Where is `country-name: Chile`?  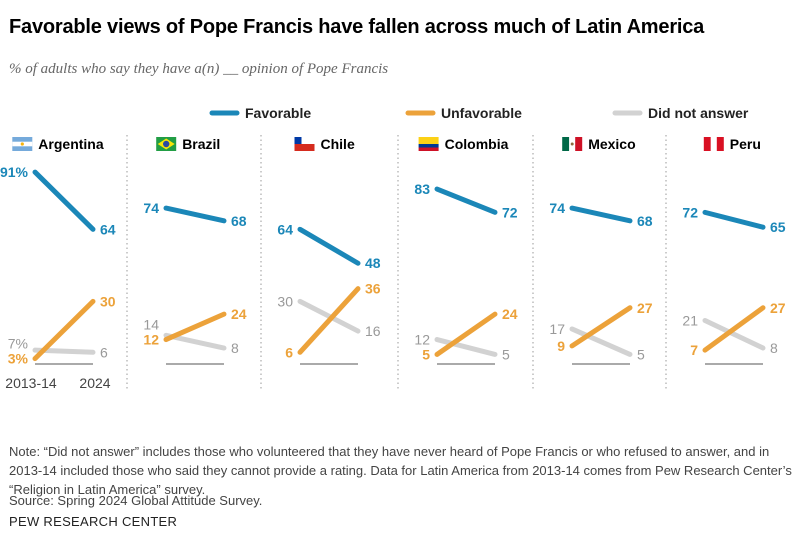
country-name: Chile is located at coordinates (338, 144).